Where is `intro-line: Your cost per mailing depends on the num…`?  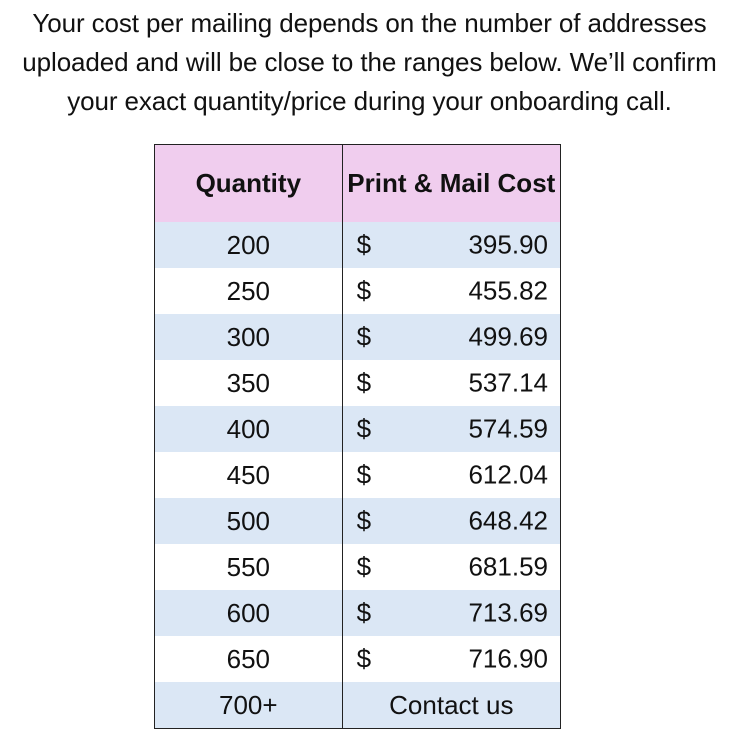 intro-line: Your cost per mailing depends on the num… is located at coordinates (369, 23).